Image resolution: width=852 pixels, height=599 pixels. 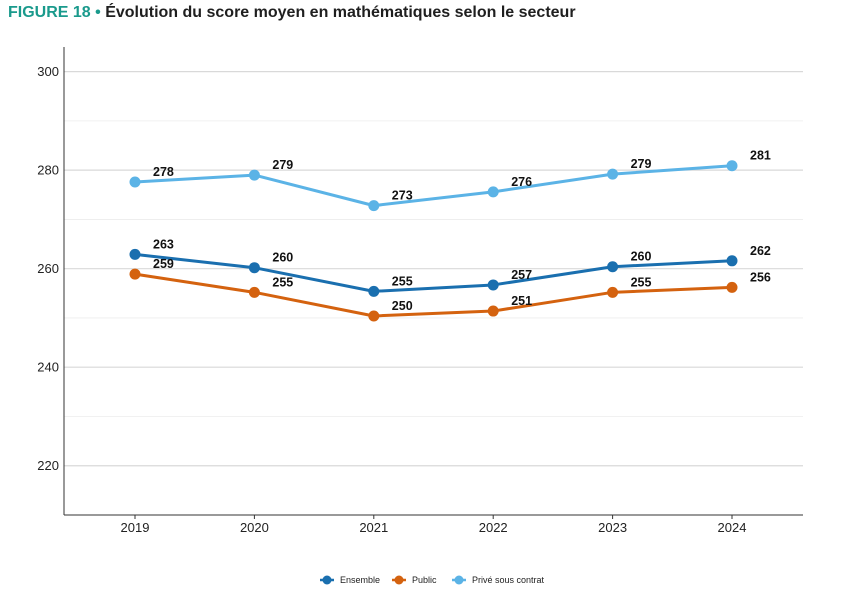 I want to click on data-label: 256, so click(x=760, y=277).